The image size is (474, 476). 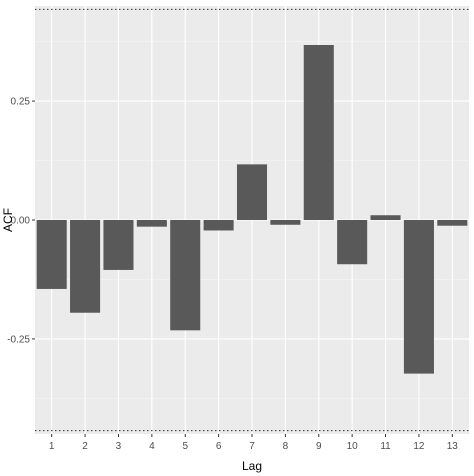 I want to click on y-axis-ticks: -0.25 0.00 0.25, so click(x=21, y=221).